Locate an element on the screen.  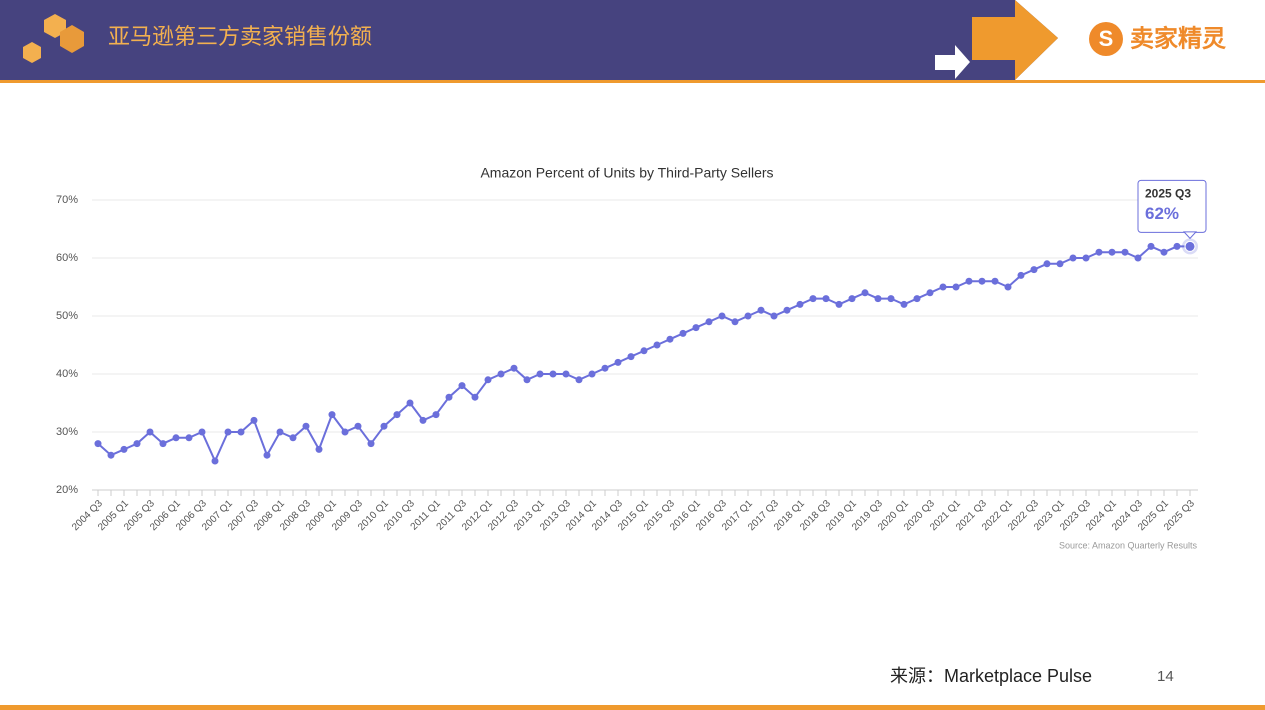
header-white is located at coordinates (1140, 40).